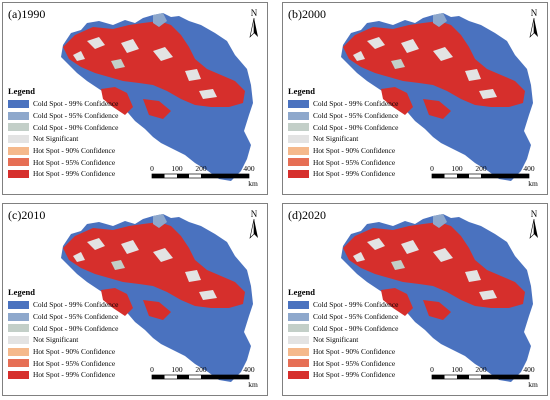 The height and width of the screenshot is (400, 550). I want to click on panel-label: (b)2000, so click(307, 14).